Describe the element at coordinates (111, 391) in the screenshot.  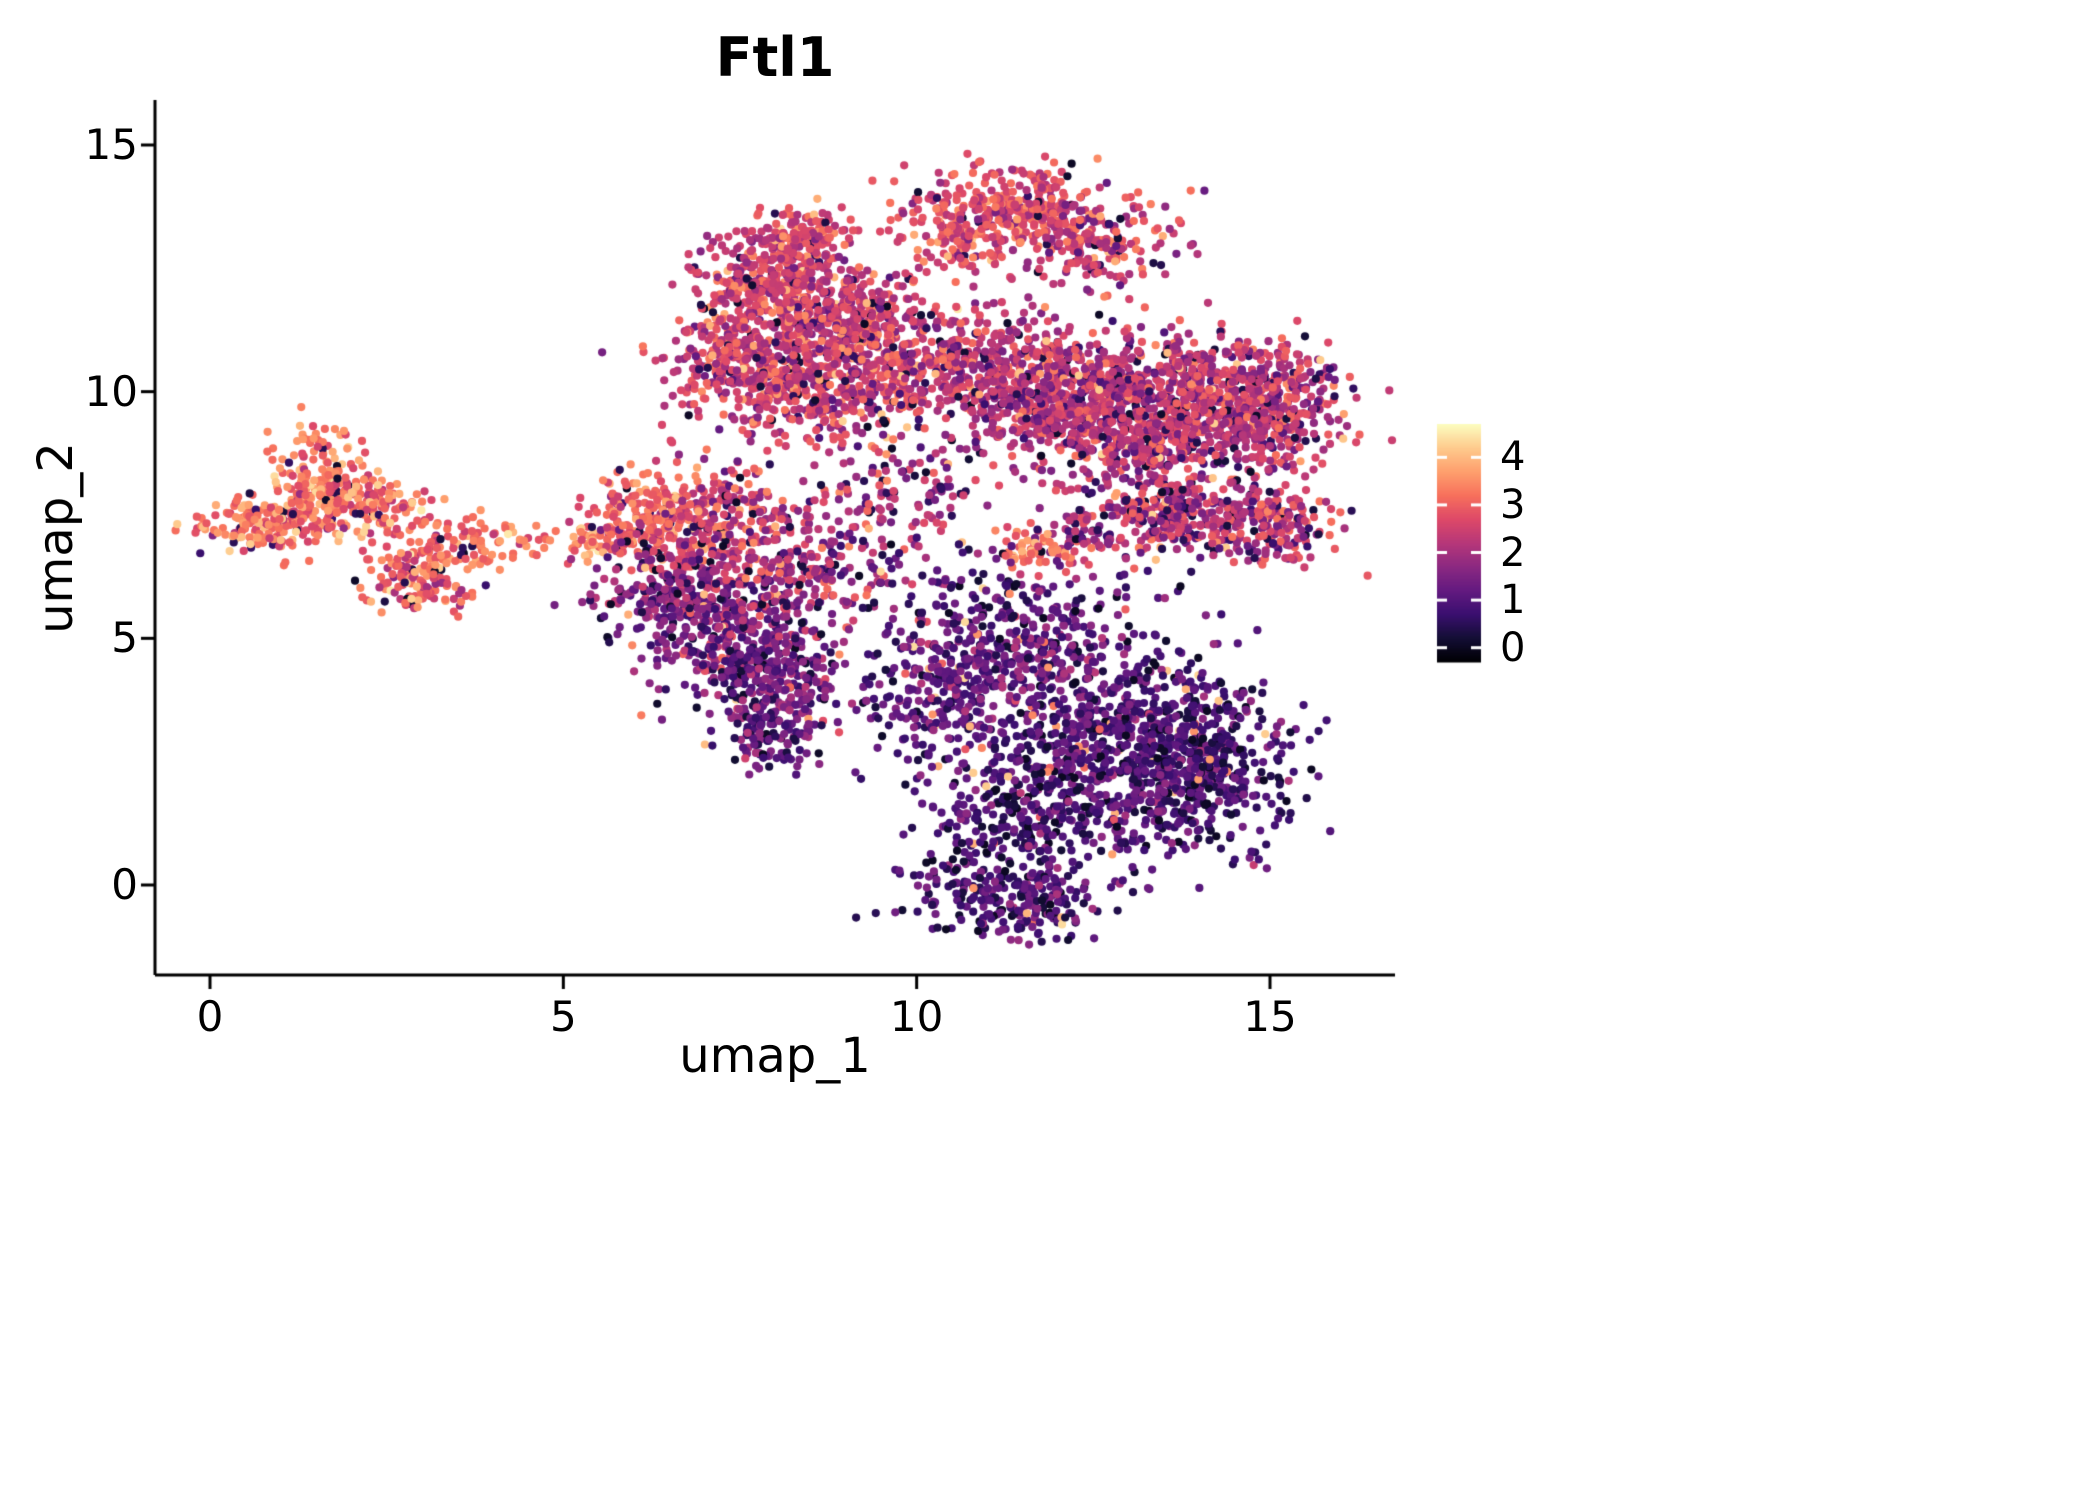
I see `y-tick-label: 10` at that location.